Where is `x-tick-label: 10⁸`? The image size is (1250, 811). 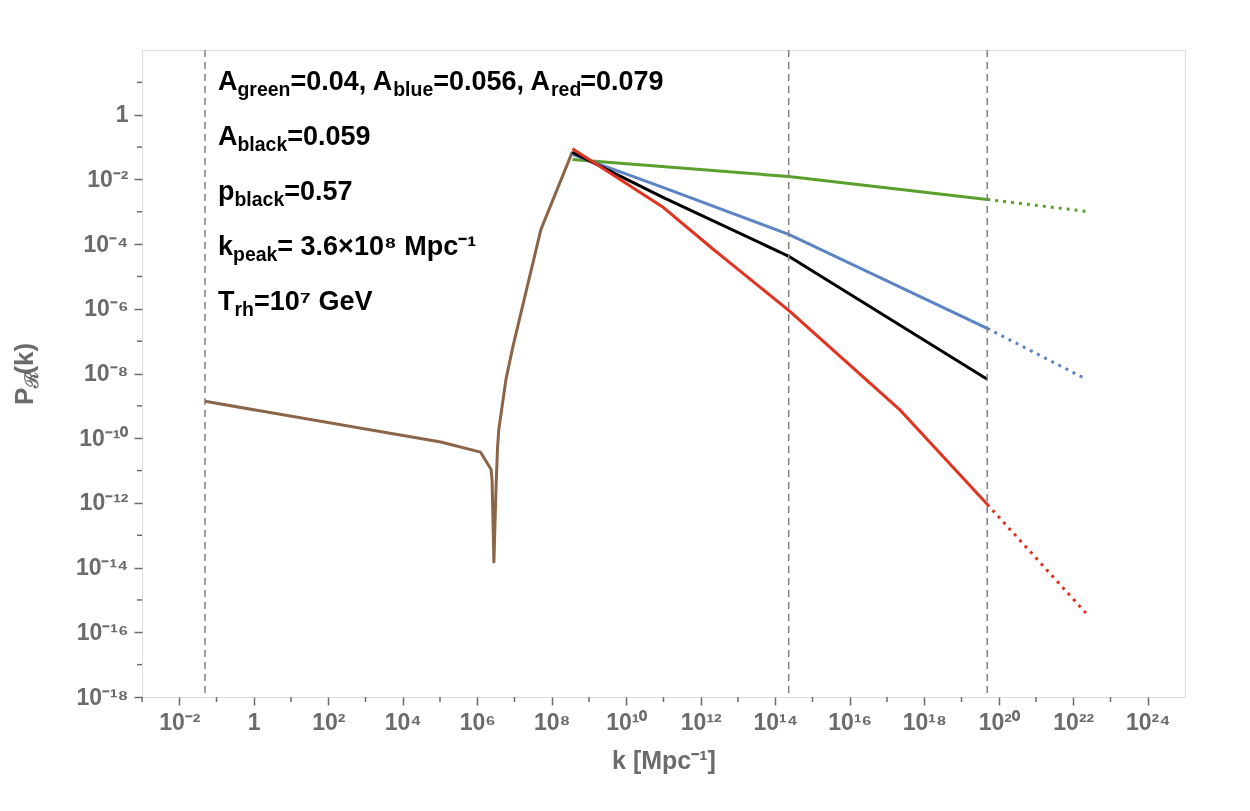 x-tick-label: 10⁸ is located at coordinates (552, 721).